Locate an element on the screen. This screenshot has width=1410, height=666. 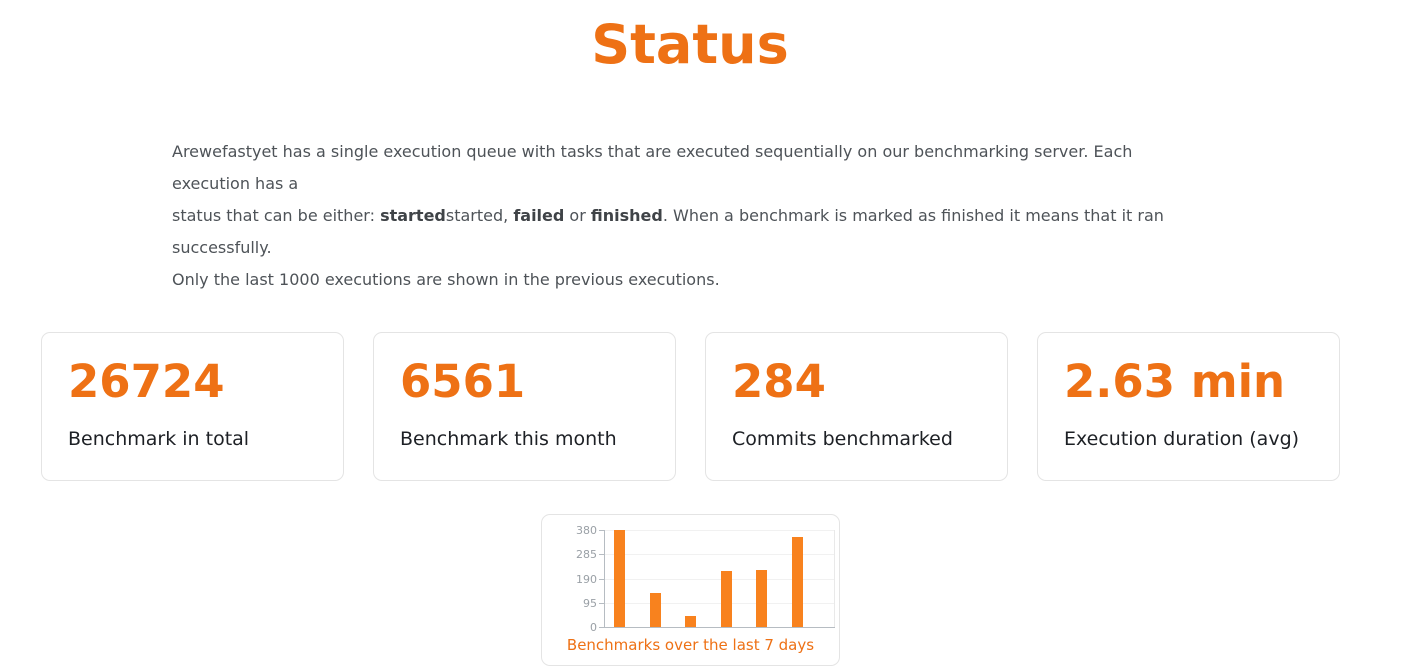
intro-text: started, is located at coordinates (479, 216).